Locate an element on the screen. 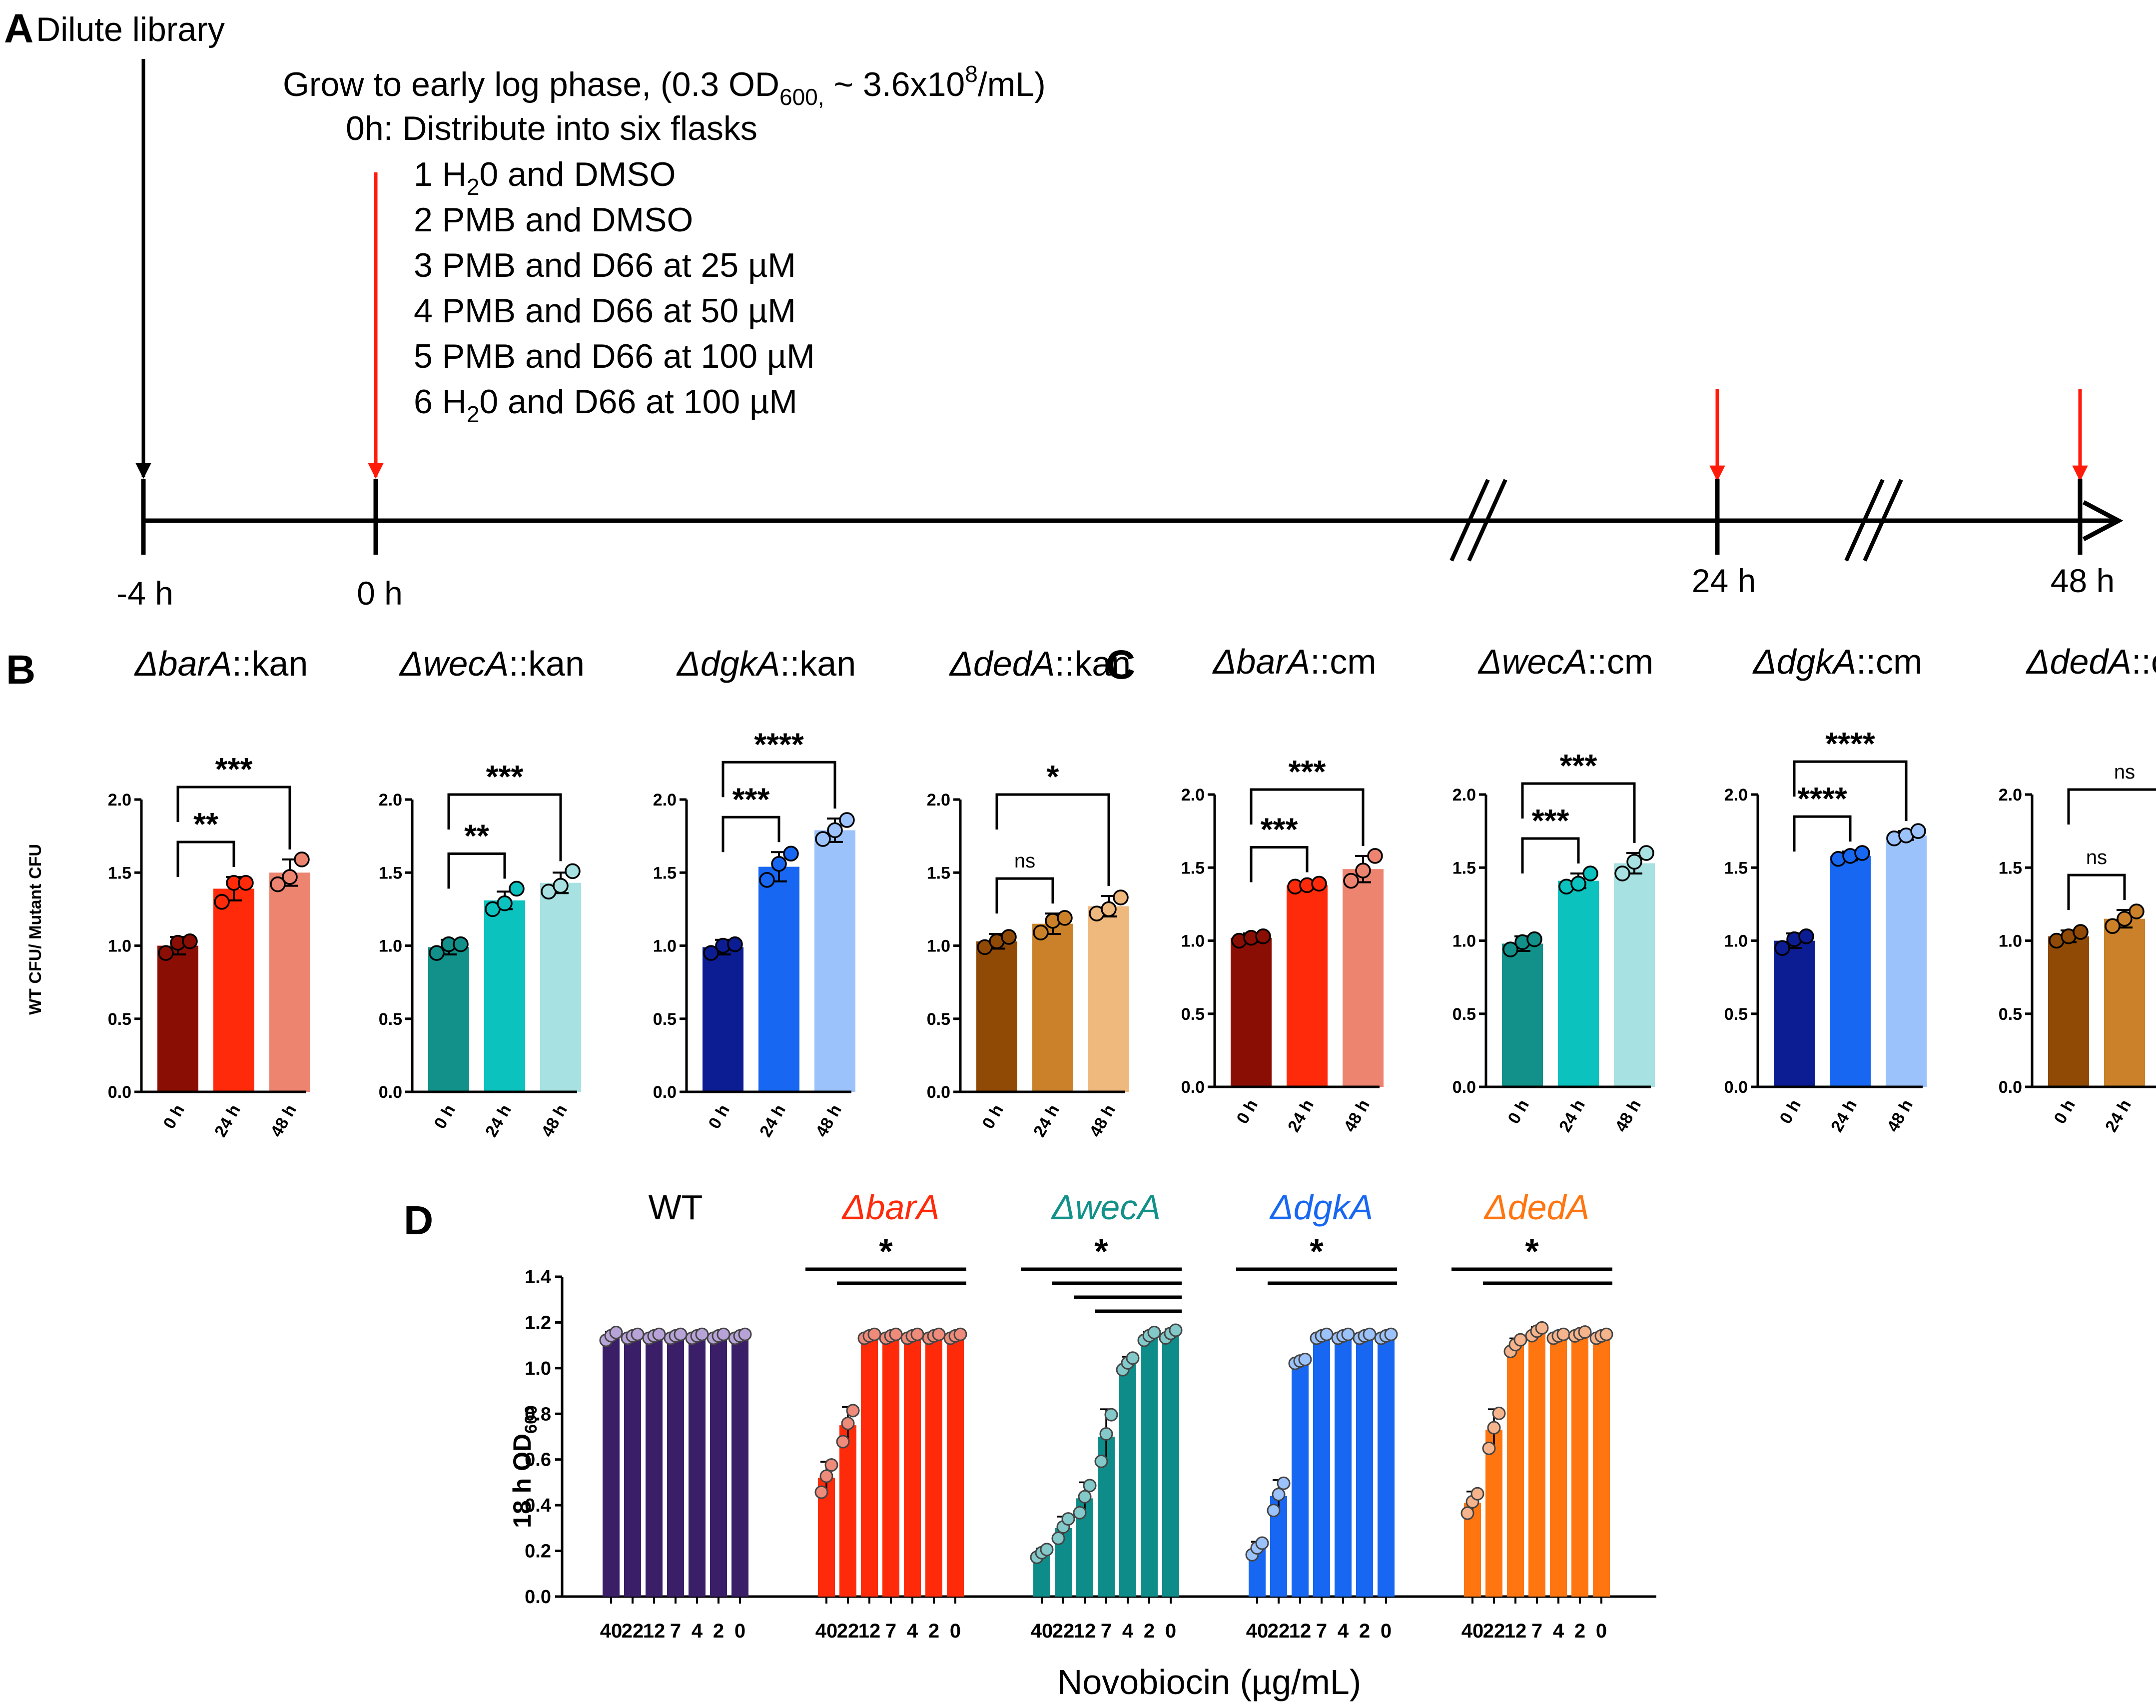  time-label-48h: 48 h is located at coordinates (2083, 580).